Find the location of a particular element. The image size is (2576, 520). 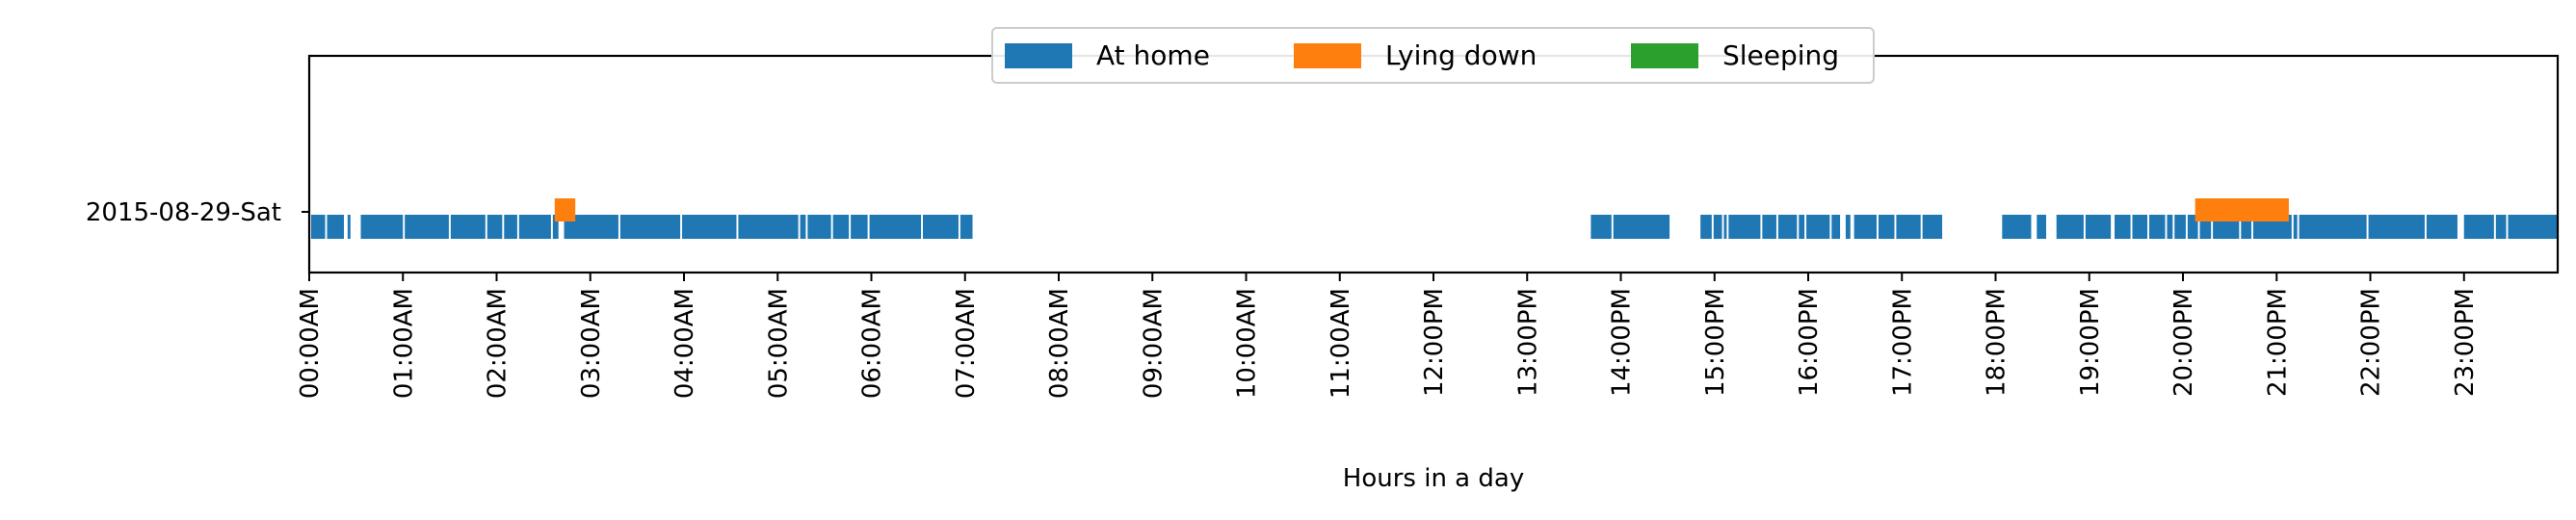

x-tick-label: 09:00AM is located at coordinates (1153, 343).